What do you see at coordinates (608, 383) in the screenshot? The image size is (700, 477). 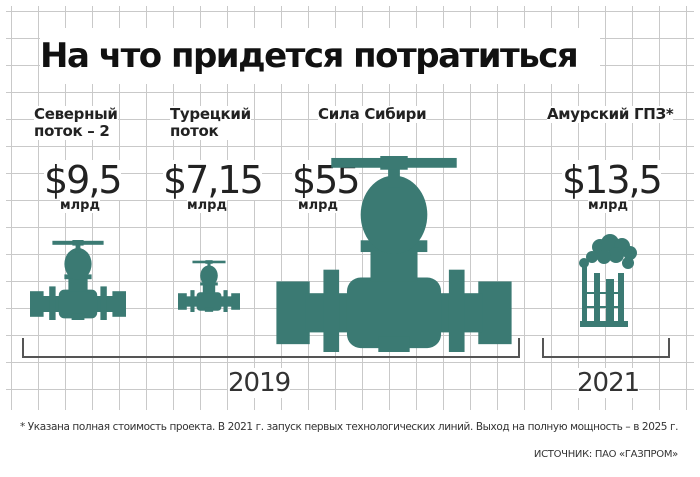 I see `group-label-2021: 2021` at bounding box center [608, 383].